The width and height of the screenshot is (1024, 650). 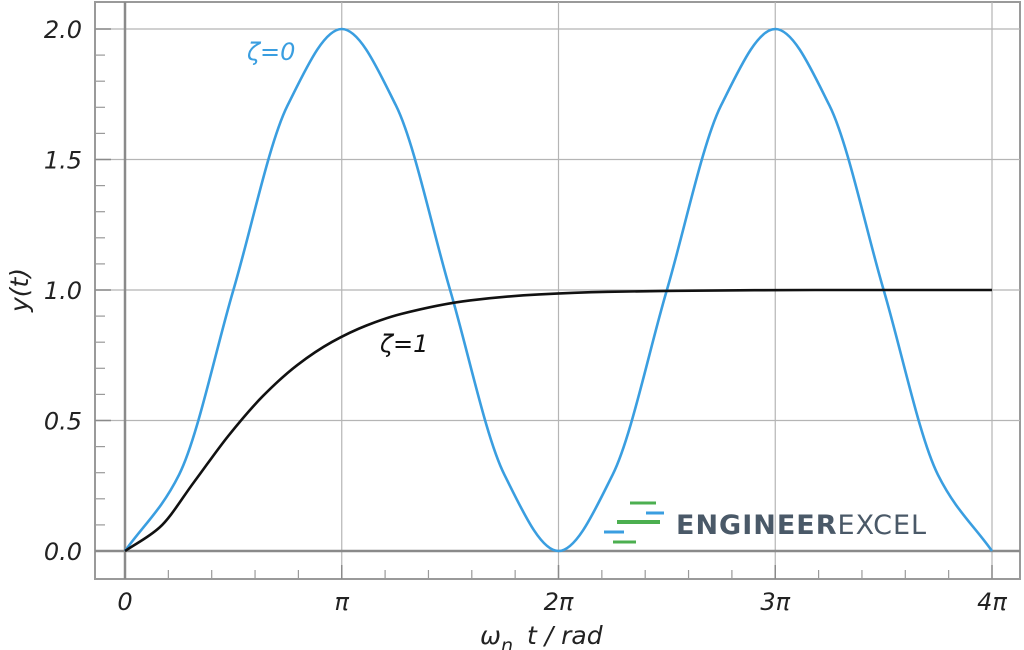 What do you see at coordinates (63, 422) in the screenshot?
I see `y-tick-label: 0.5` at bounding box center [63, 422].